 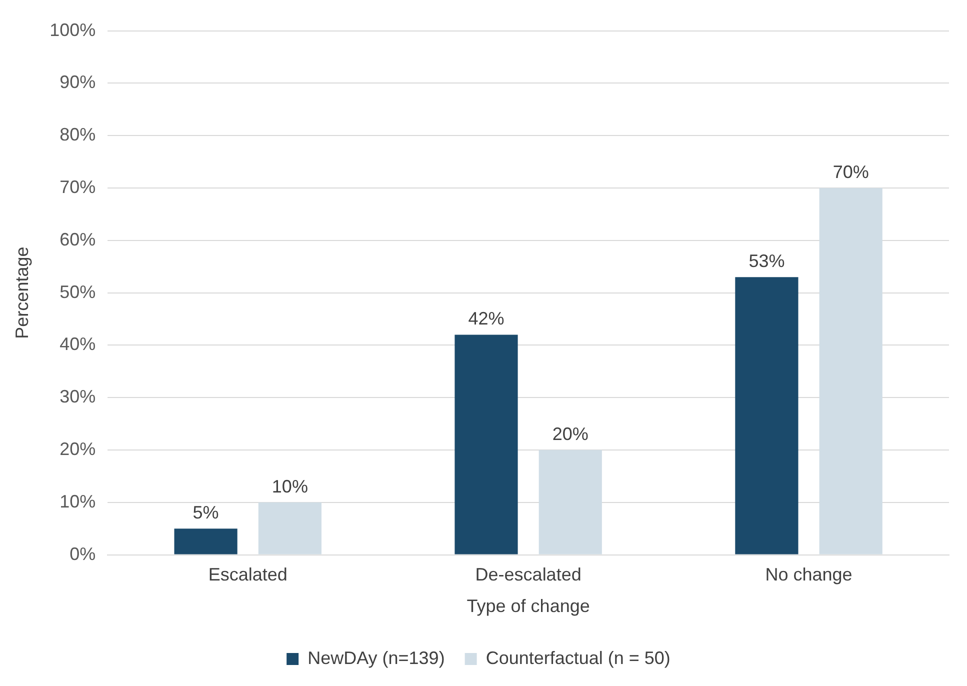 What do you see at coordinates (78, 396) in the screenshot?
I see `y-tick-label: 30%` at bounding box center [78, 396].